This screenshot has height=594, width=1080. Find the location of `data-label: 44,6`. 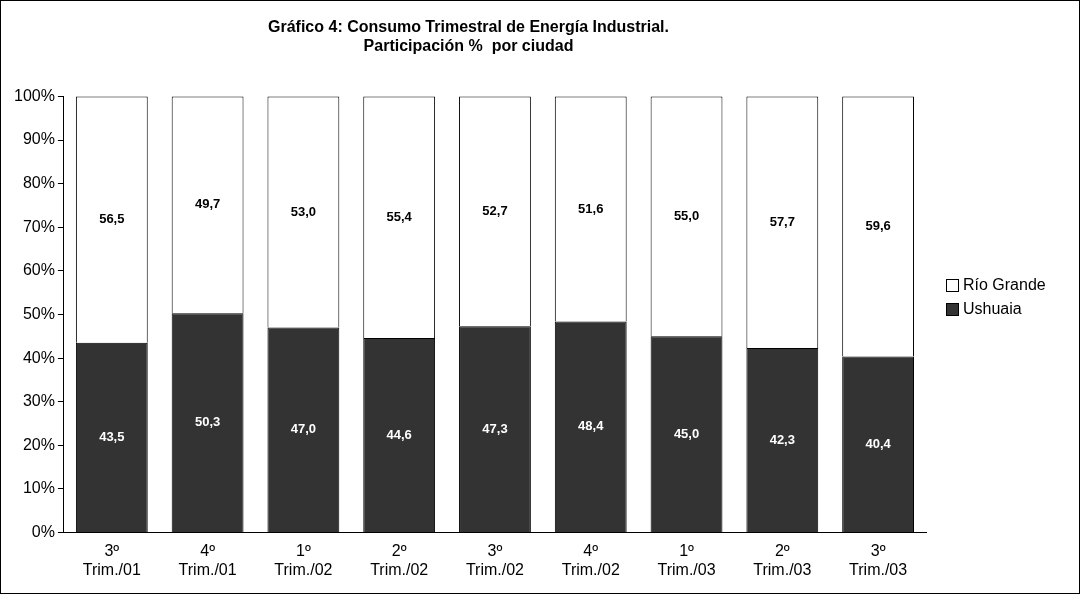

data-label: 44,6 is located at coordinates (399, 434).